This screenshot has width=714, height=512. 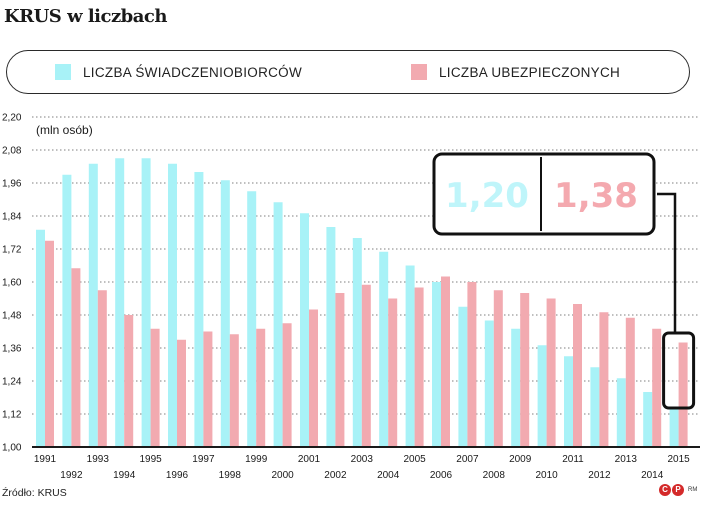 I want to click on x-tick-label: 1994, so click(x=124, y=475).